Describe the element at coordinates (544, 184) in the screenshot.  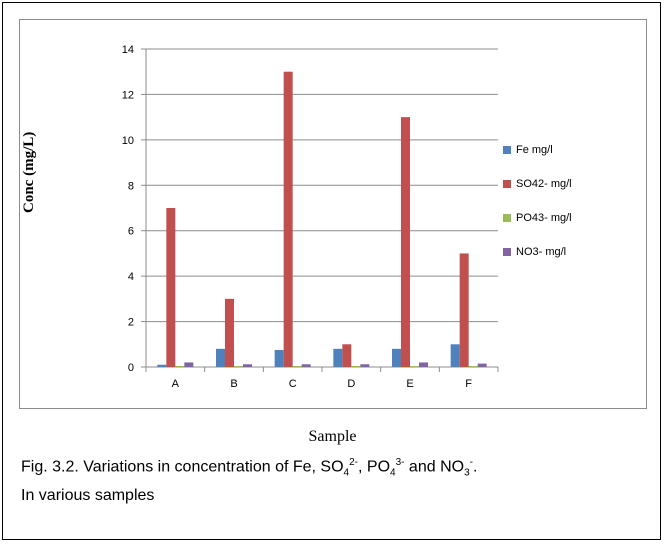
I see `legend-label-so4: SO42- mg/l` at that location.